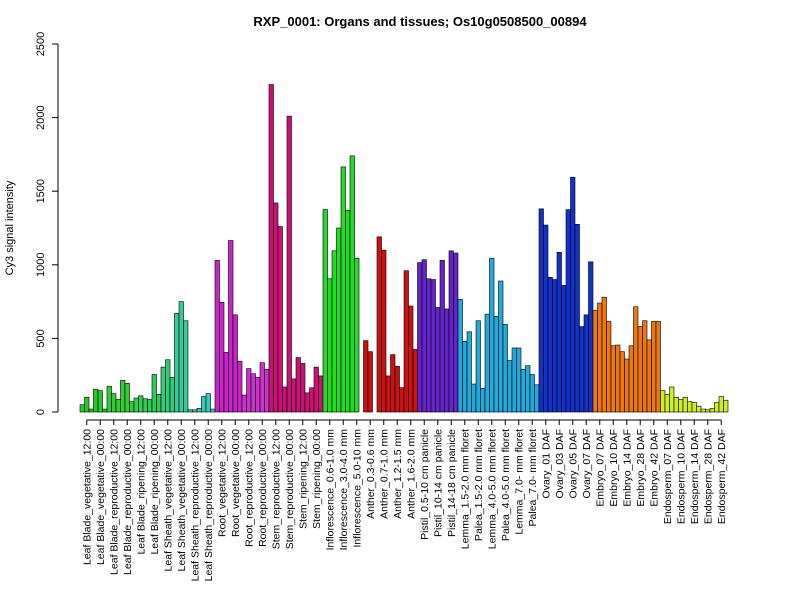  I want to click on x-tick-label: Stem_reproductive_00:00, so click(290, 489).